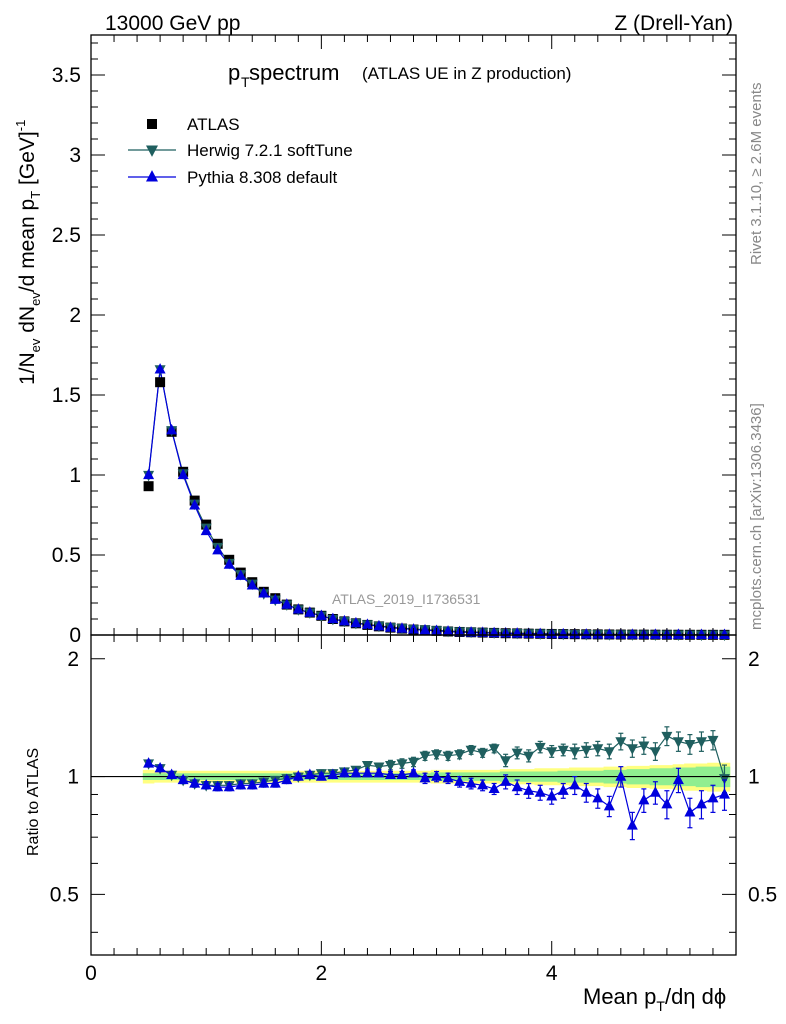 The width and height of the screenshot is (786, 1024). Describe the element at coordinates (233, 177) in the screenshot. I see `legend-item: Pythia 8.308 default` at that location.